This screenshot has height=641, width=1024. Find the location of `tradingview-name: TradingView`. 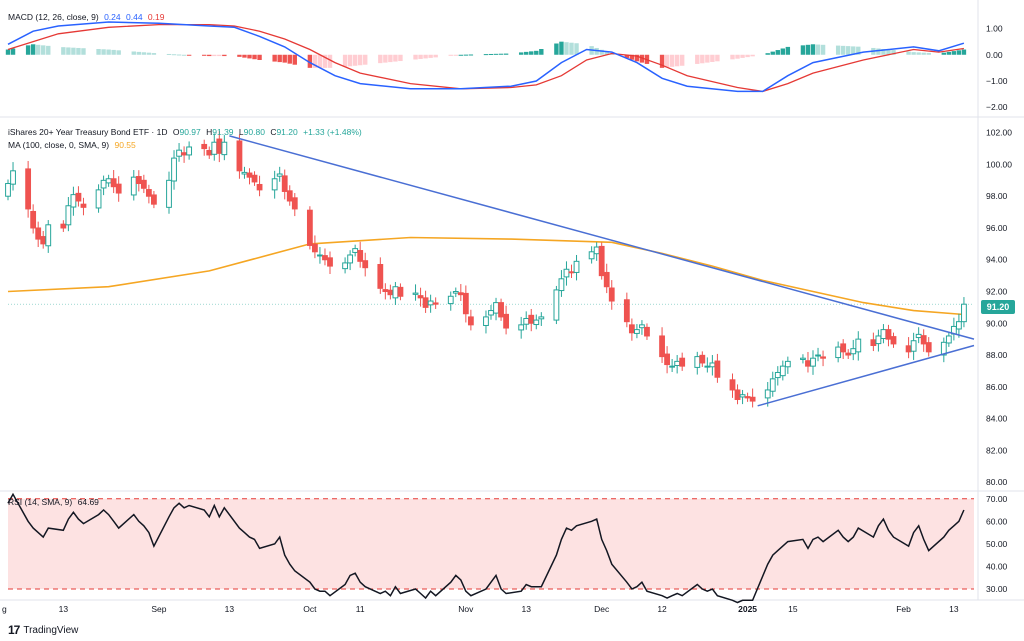

tradingview-name: TradingView is located at coordinates (51, 630).